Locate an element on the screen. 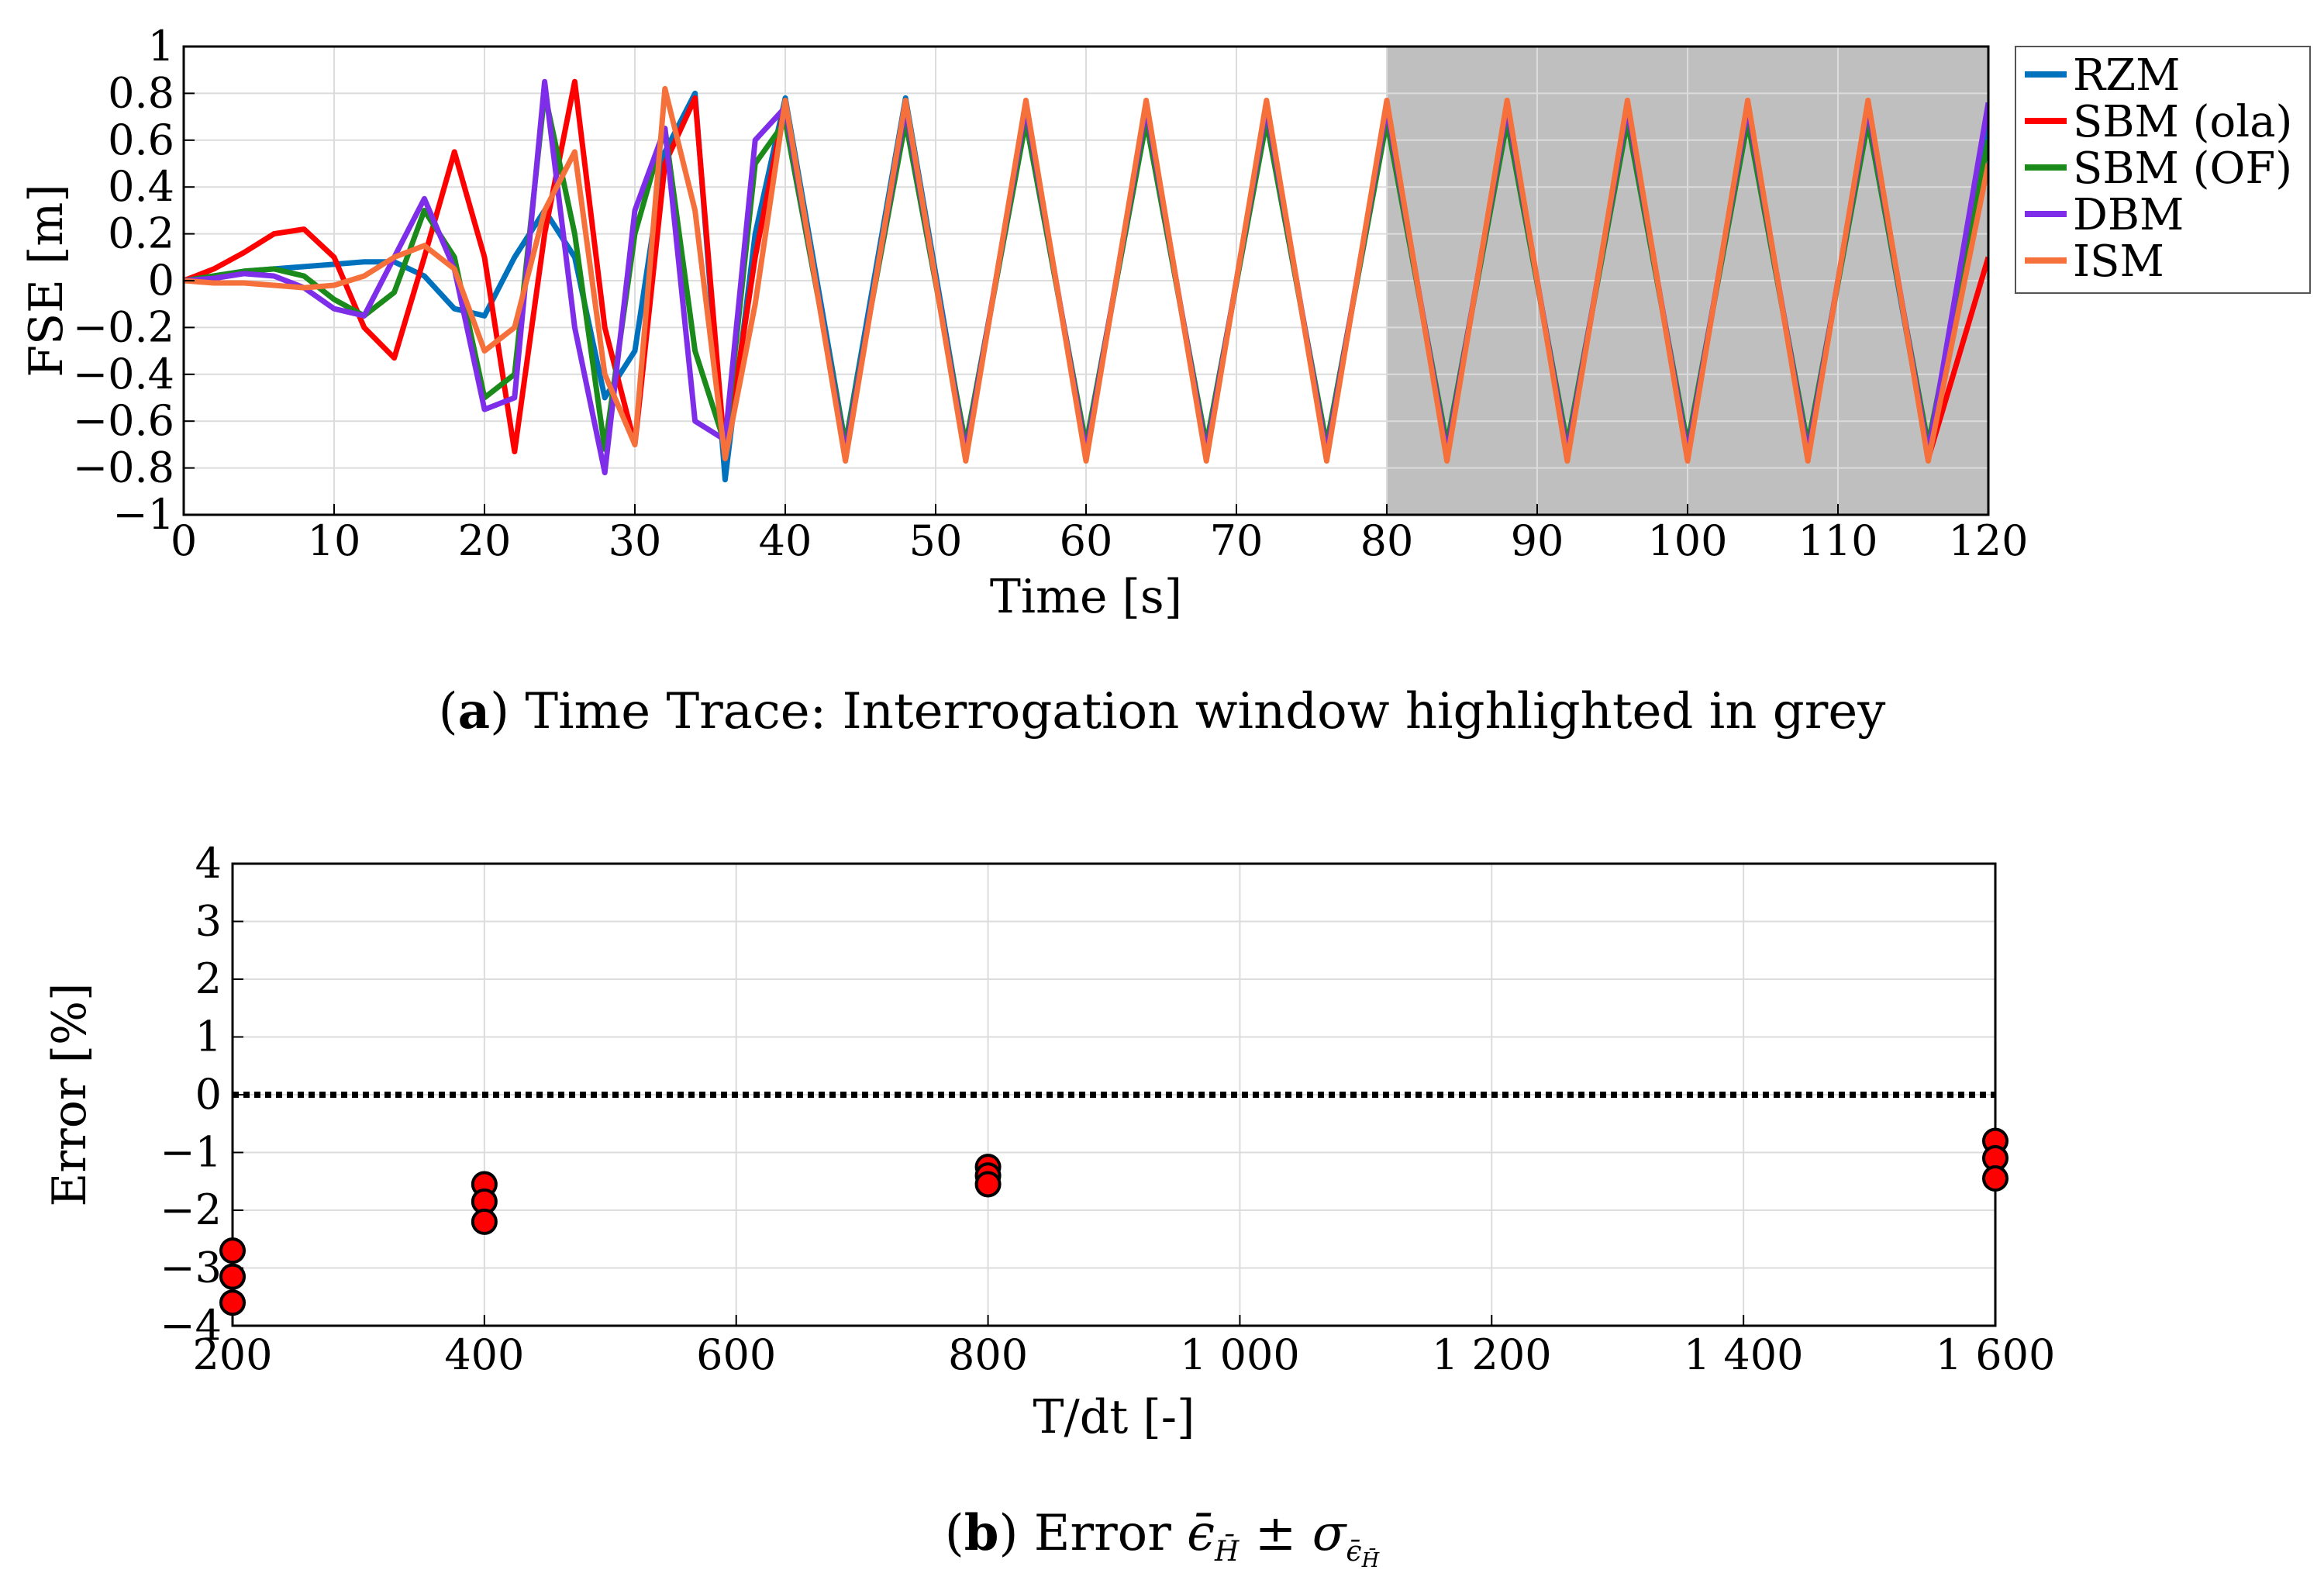 The image size is (2324, 1594). caption-b-text: Error is located at coordinates (1102, 1533).